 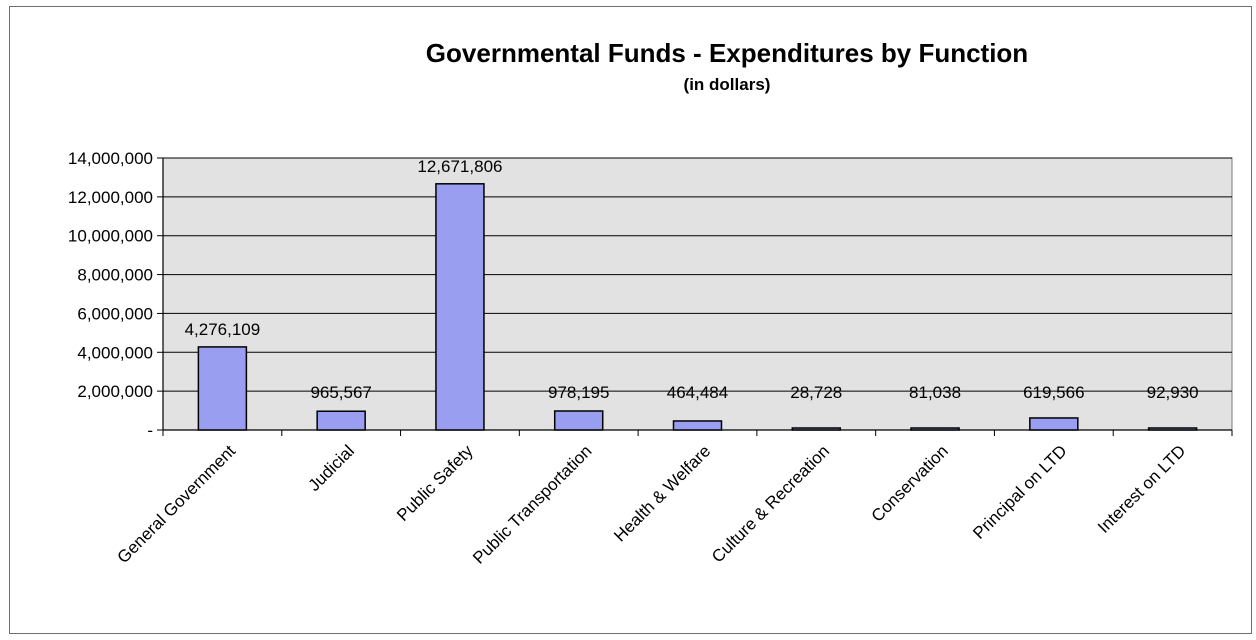 I want to click on data-label: 28,728, so click(x=816, y=392).